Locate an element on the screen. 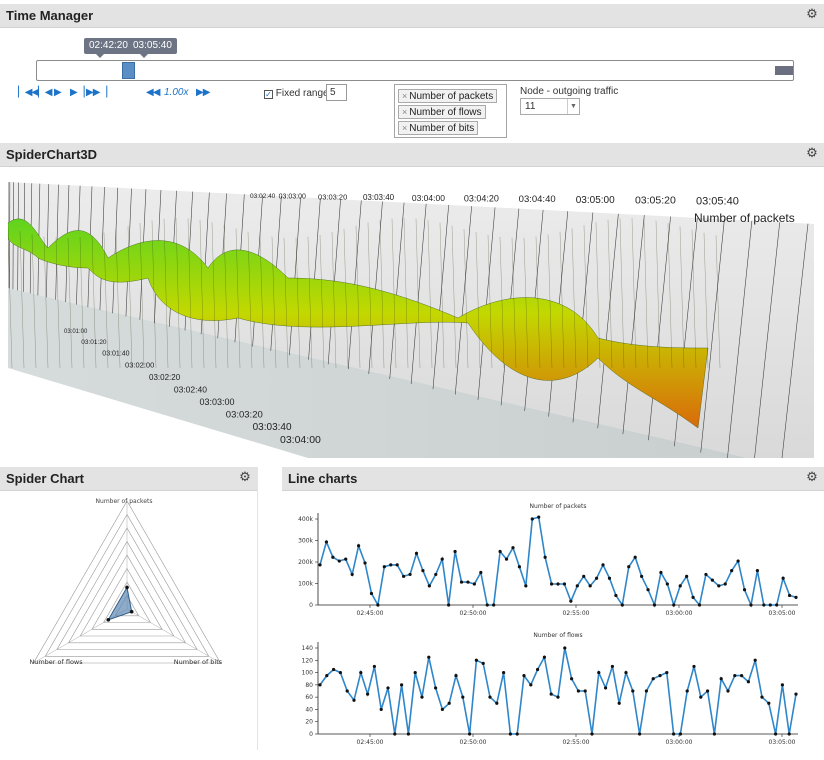 This screenshot has height=760, width=824. fixed-range-control: ✓ Fixed range: is located at coordinates (297, 93).